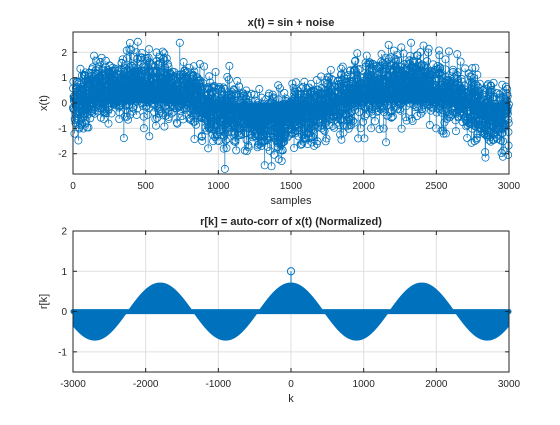 The height and width of the screenshot is (425, 560). Describe the element at coordinates (291, 399) in the screenshot. I see `subplot-bottom-xlabel: k` at that location.